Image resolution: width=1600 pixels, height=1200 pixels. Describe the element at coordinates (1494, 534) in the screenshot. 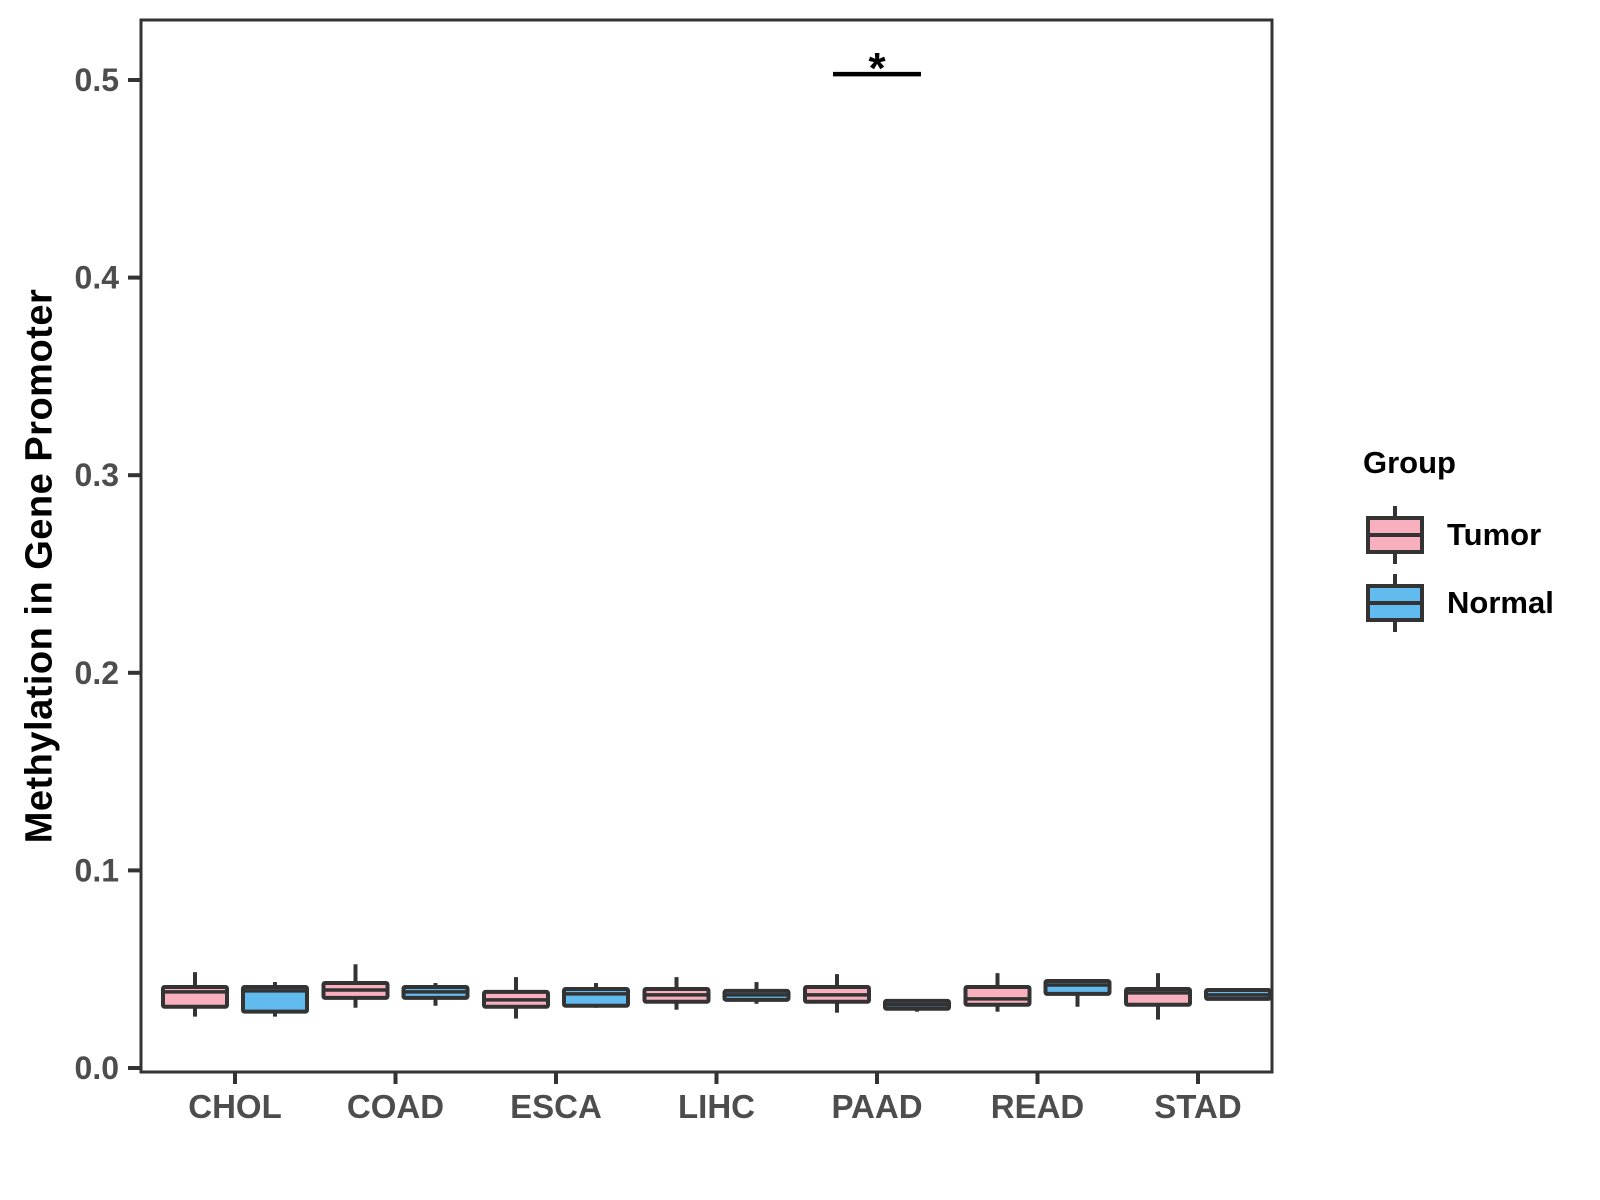

I see `legend-label-tumor: Tumor` at that location.